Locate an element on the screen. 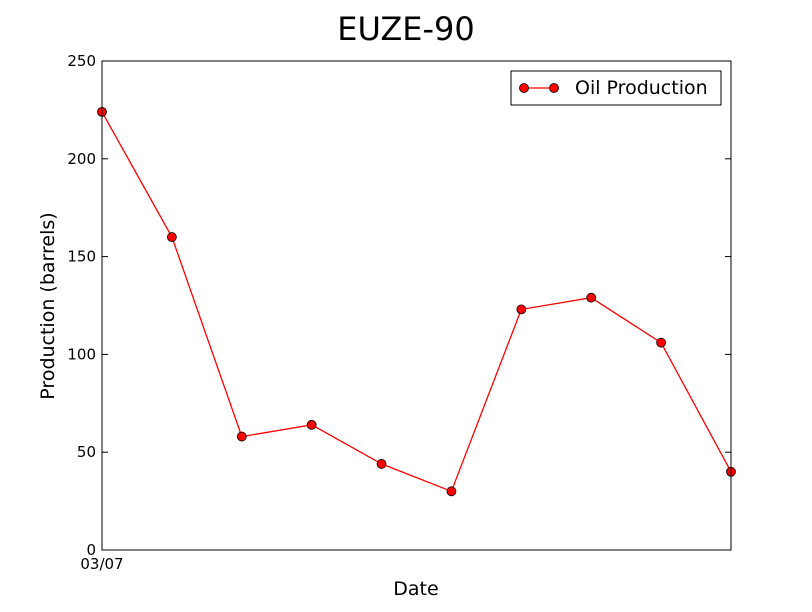 Image resolution: width=812 pixels, height=612 pixels. legend-marker-right is located at coordinates (554, 88).